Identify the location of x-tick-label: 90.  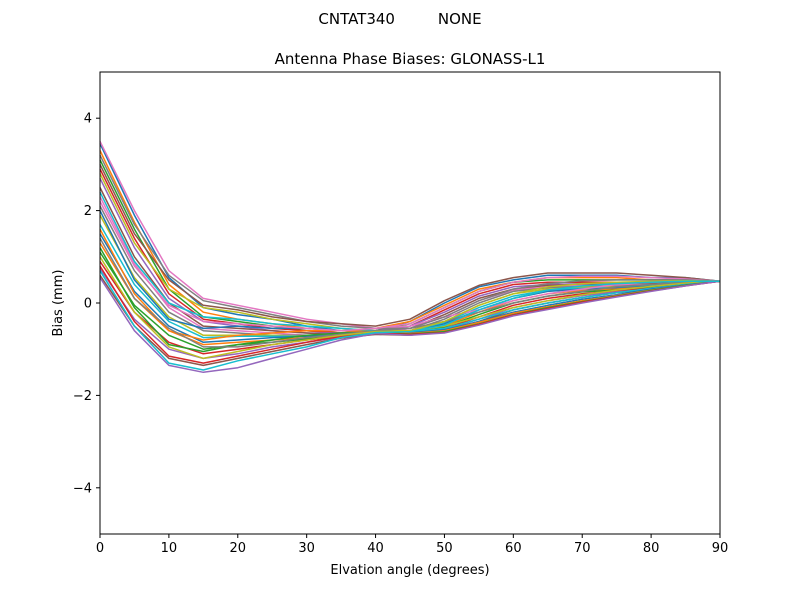
(720, 548).